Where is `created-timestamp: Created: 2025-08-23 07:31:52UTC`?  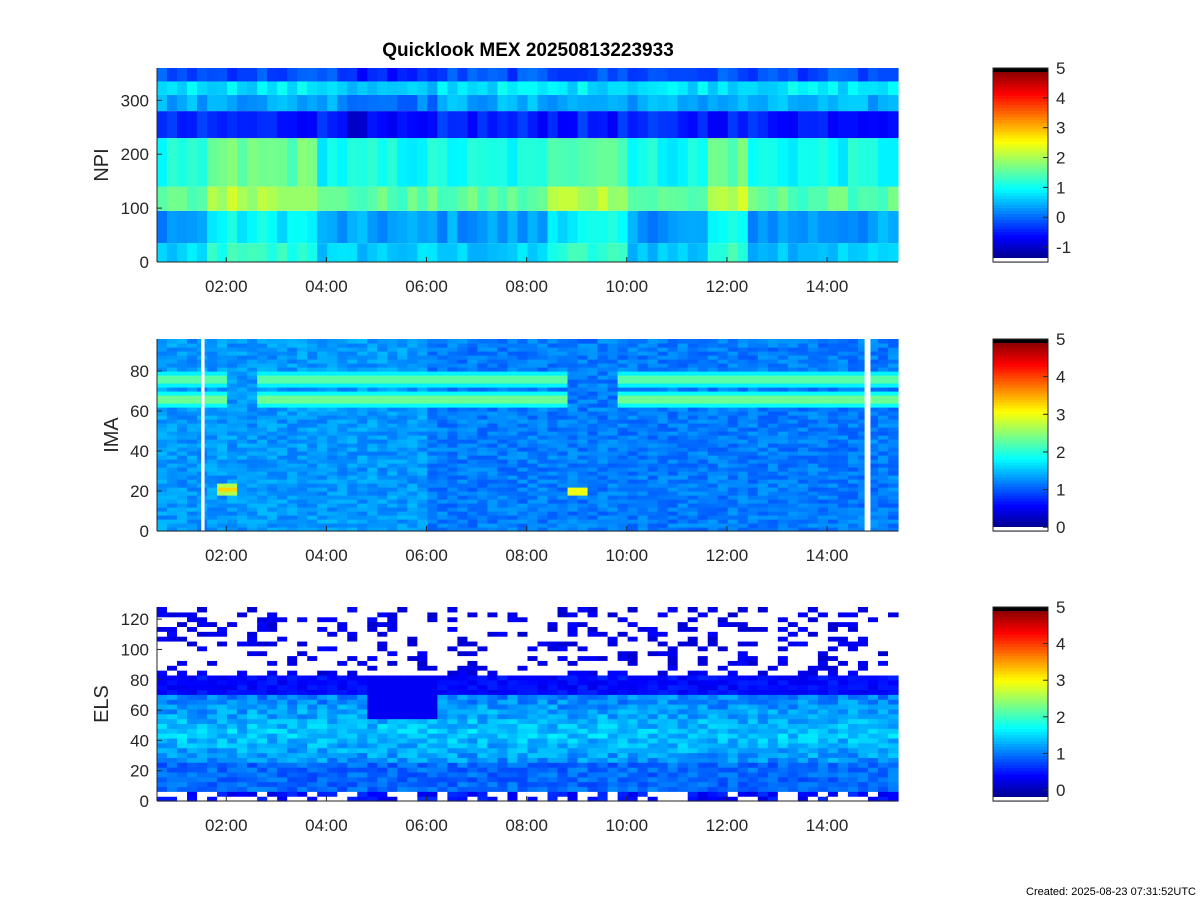 created-timestamp: Created: 2025-08-23 07:31:52UTC is located at coordinates (1111, 892).